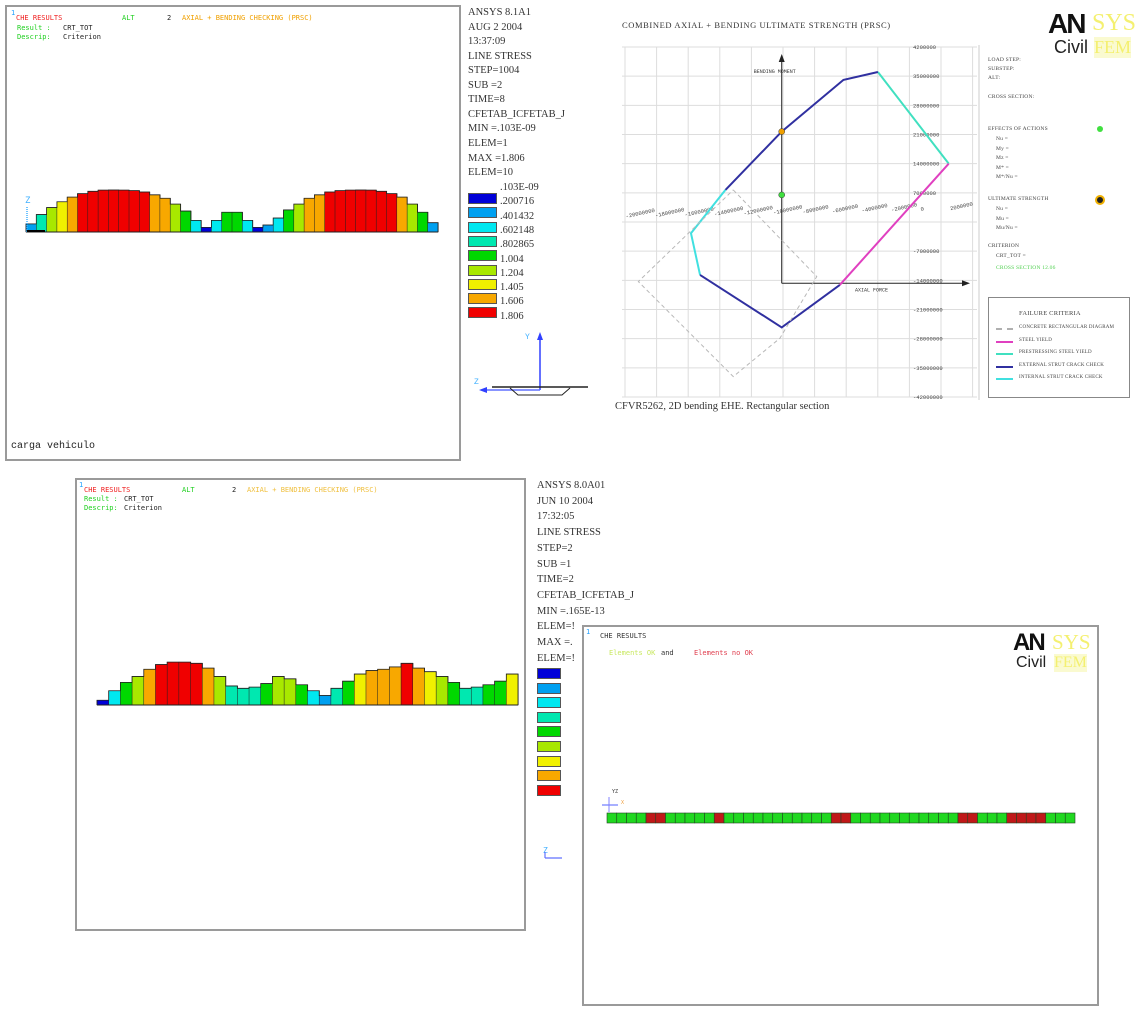 This screenshot has height=1009, width=1141. I want to click on y-arrow-head-icon, so click(540, 336).